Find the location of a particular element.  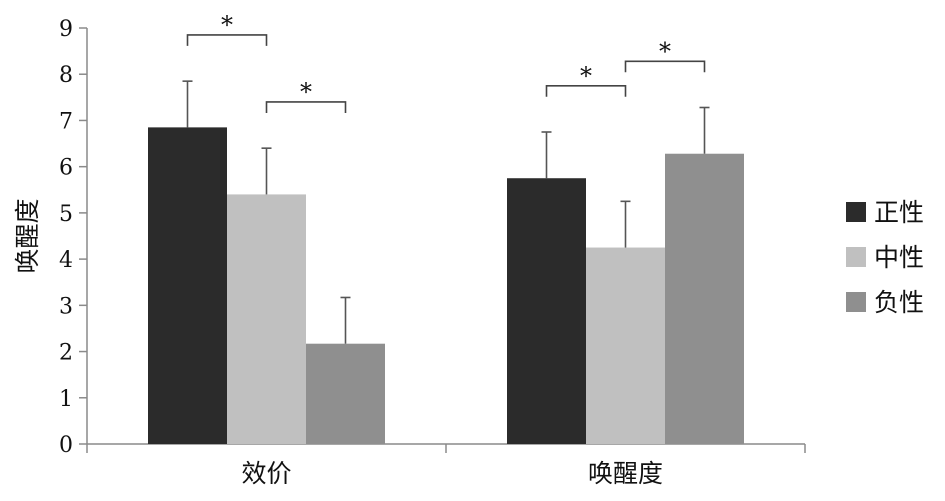

y-tick-label: 0 is located at coordinates (66, 445).